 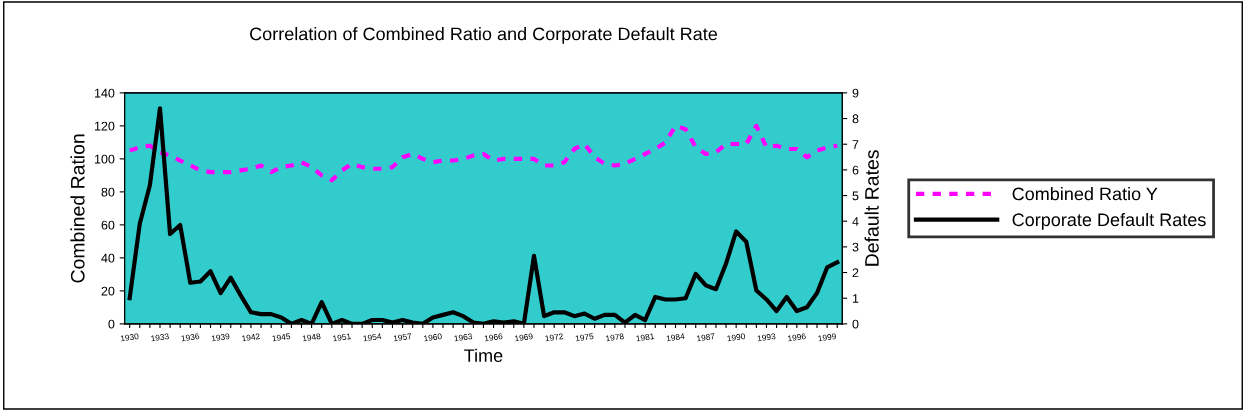 I want to click on x-tick-label: 1999, so click(x=827, y=337).